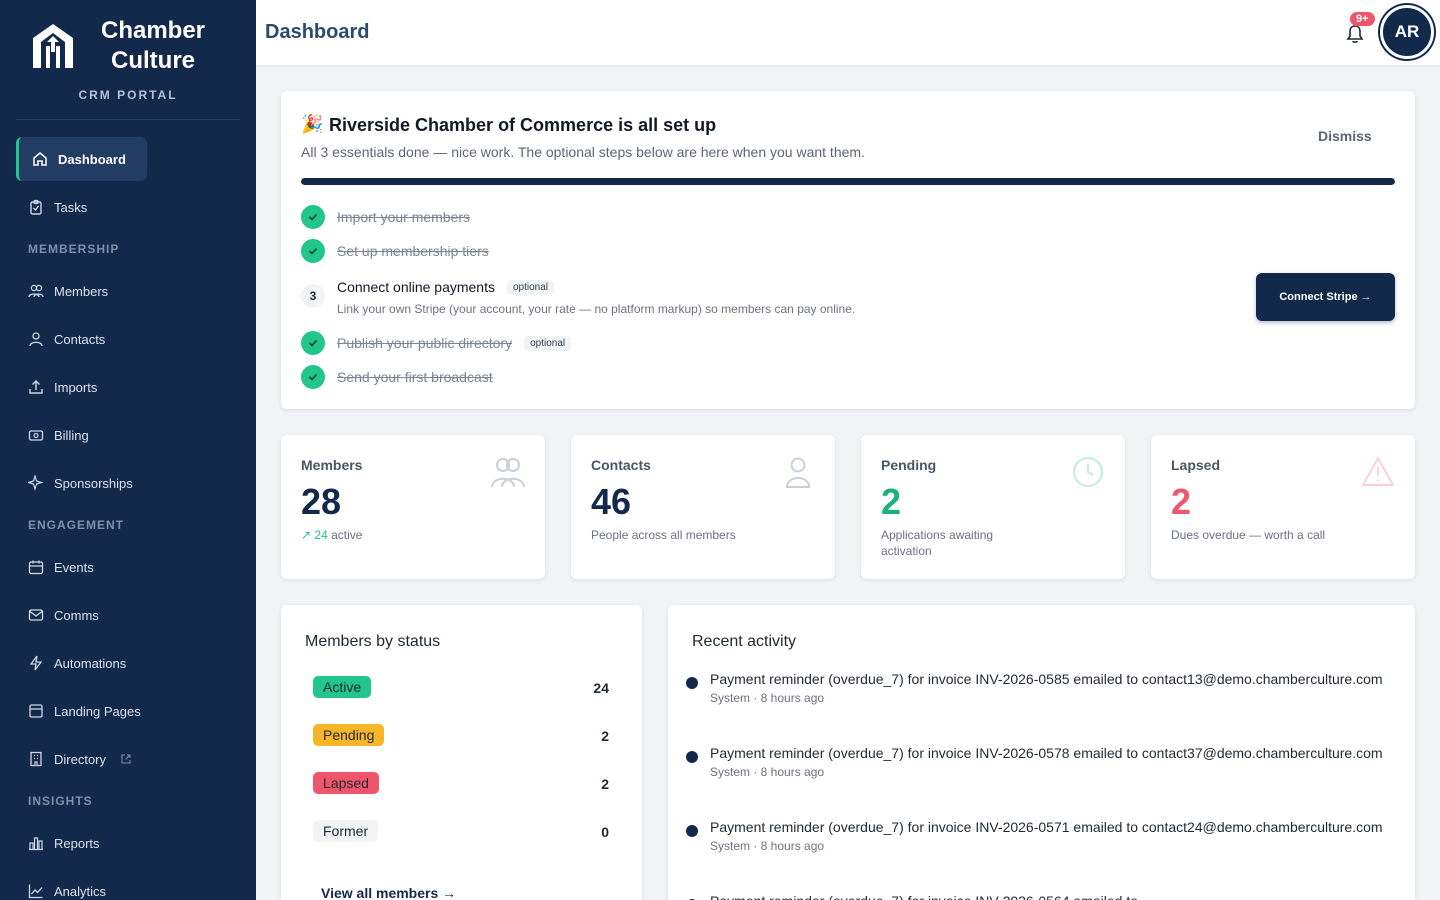  I want to click on stat-label: Pending, so click(909, 465).